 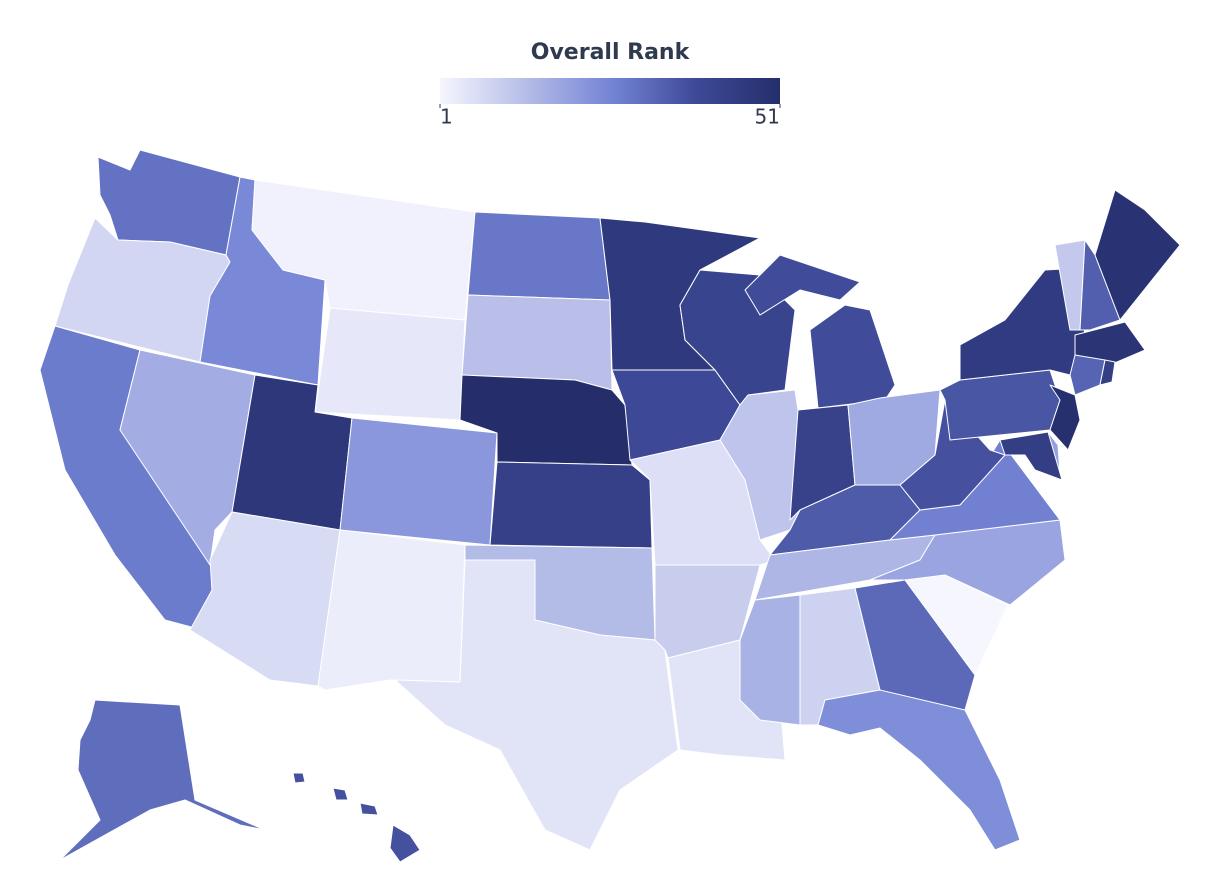 I want to click on colorbar-tick-label: 1, so click(x=446, y=117).